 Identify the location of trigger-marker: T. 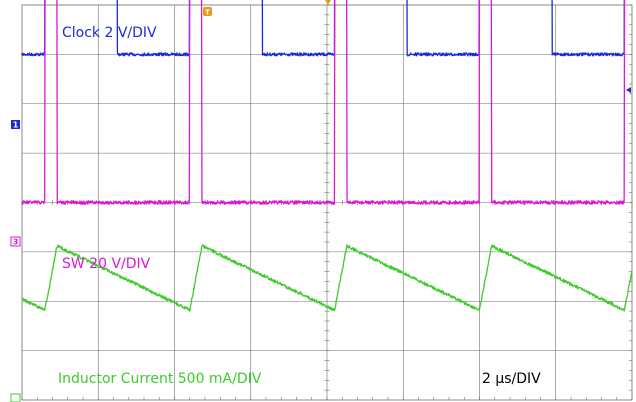
(207, 12).